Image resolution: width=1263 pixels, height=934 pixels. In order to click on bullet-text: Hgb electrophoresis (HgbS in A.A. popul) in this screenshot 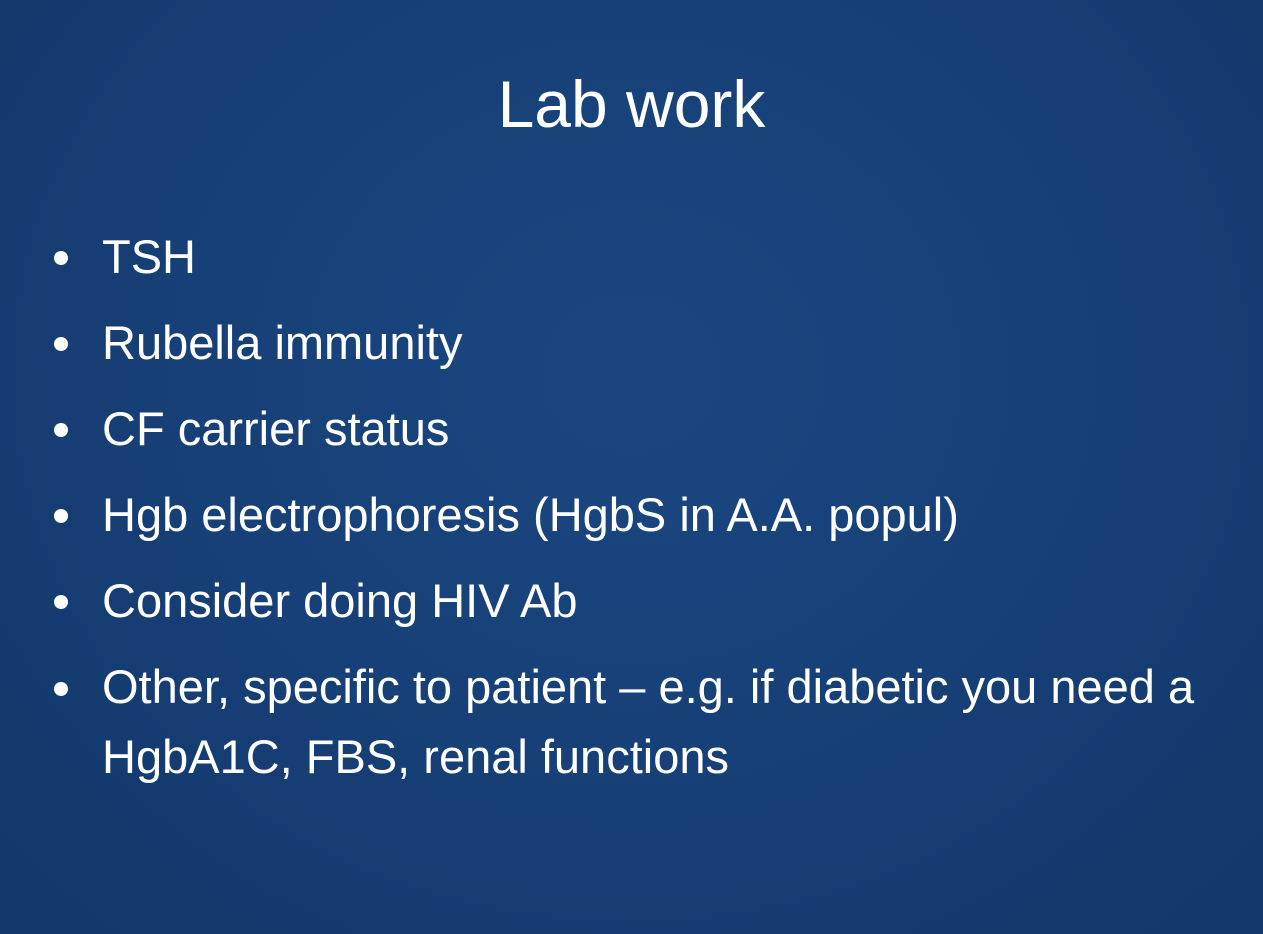, I will do `click(530, 514)`.